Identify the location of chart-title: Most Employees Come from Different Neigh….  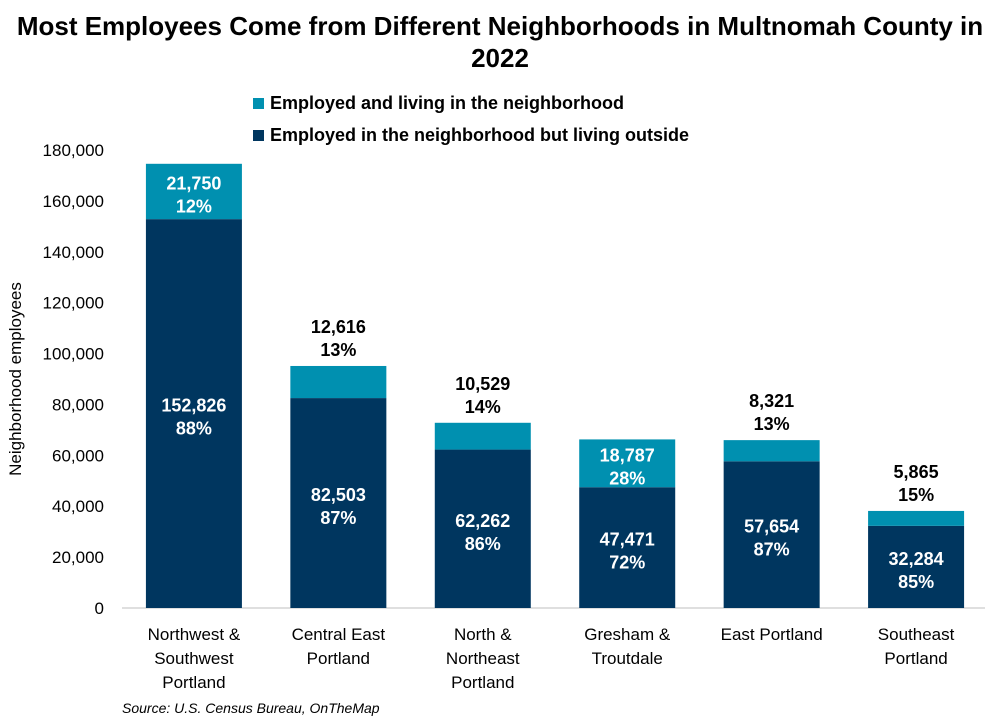
(500, 42).